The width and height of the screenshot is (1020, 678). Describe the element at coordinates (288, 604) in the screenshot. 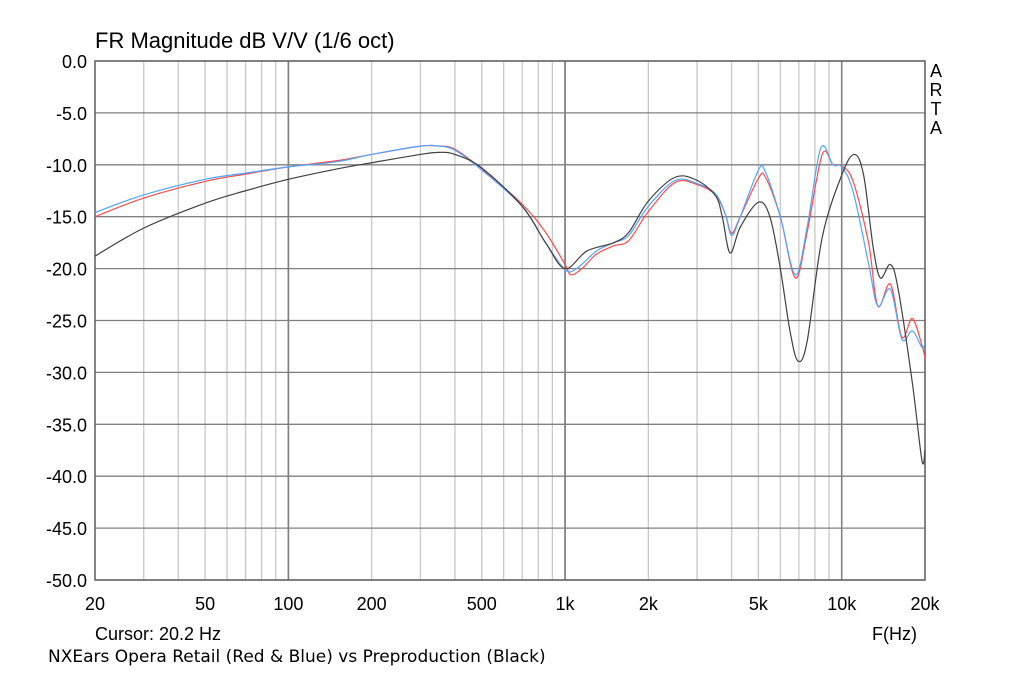

I see `x-tick-label: 100` at that location.